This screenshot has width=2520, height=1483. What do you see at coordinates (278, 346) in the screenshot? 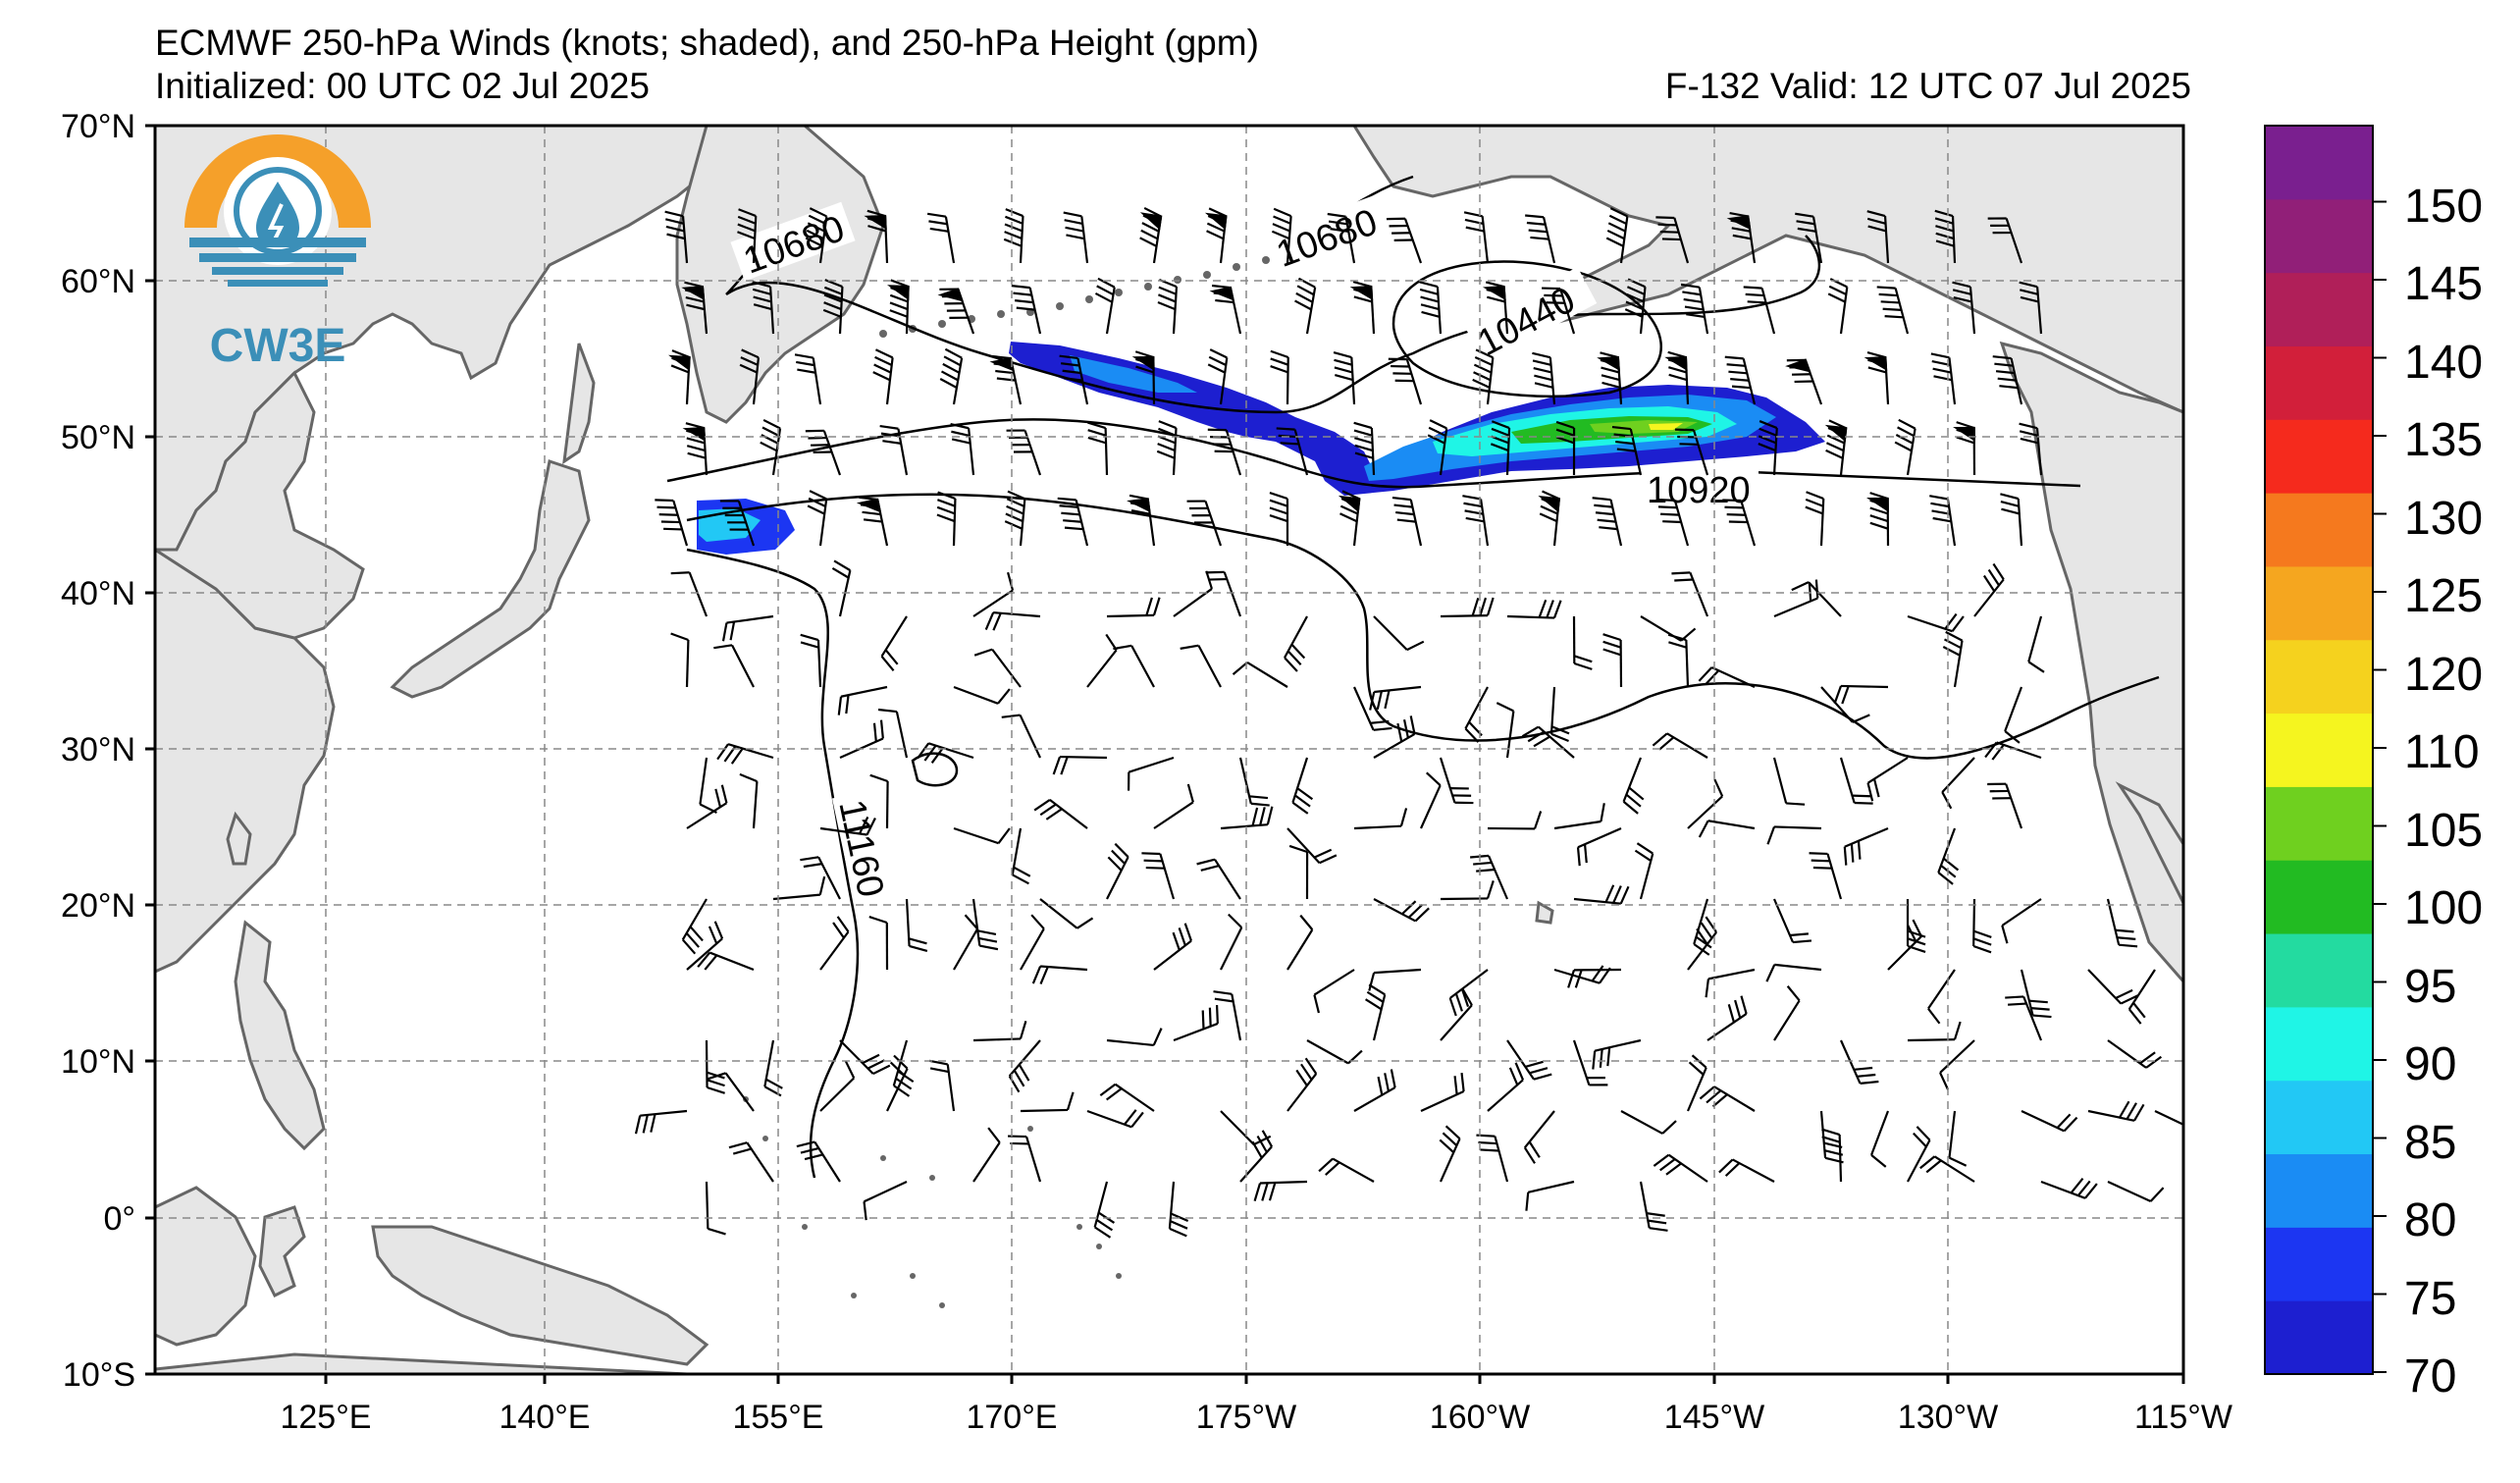
I see `logo-text: CW3E` at bounding box center [278, 346].